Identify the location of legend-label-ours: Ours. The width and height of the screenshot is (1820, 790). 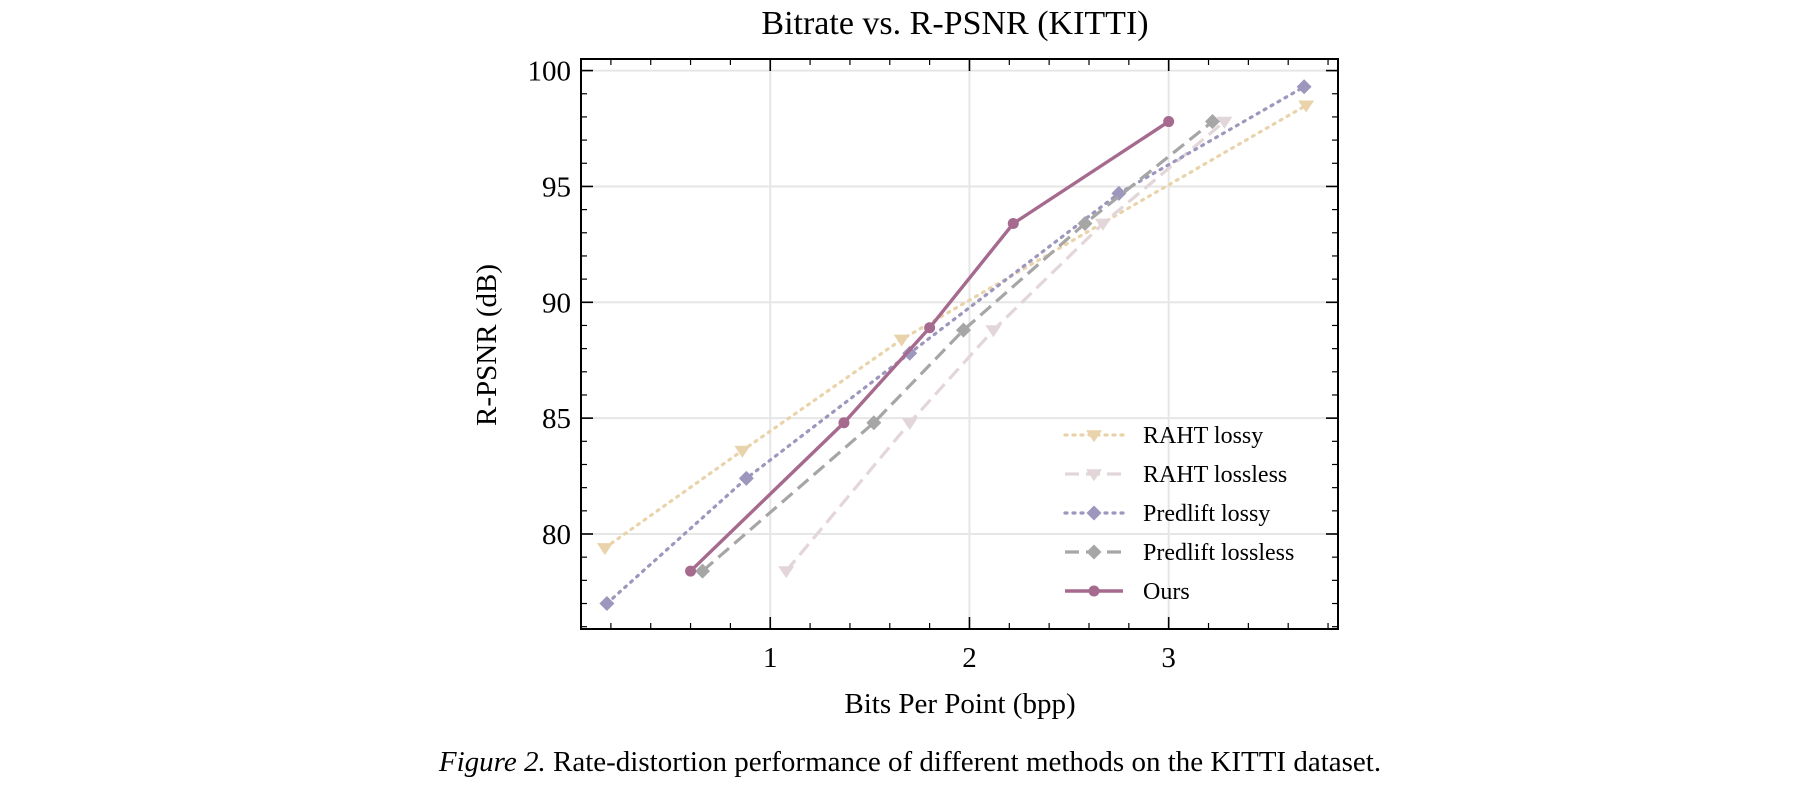
(1166, 592).